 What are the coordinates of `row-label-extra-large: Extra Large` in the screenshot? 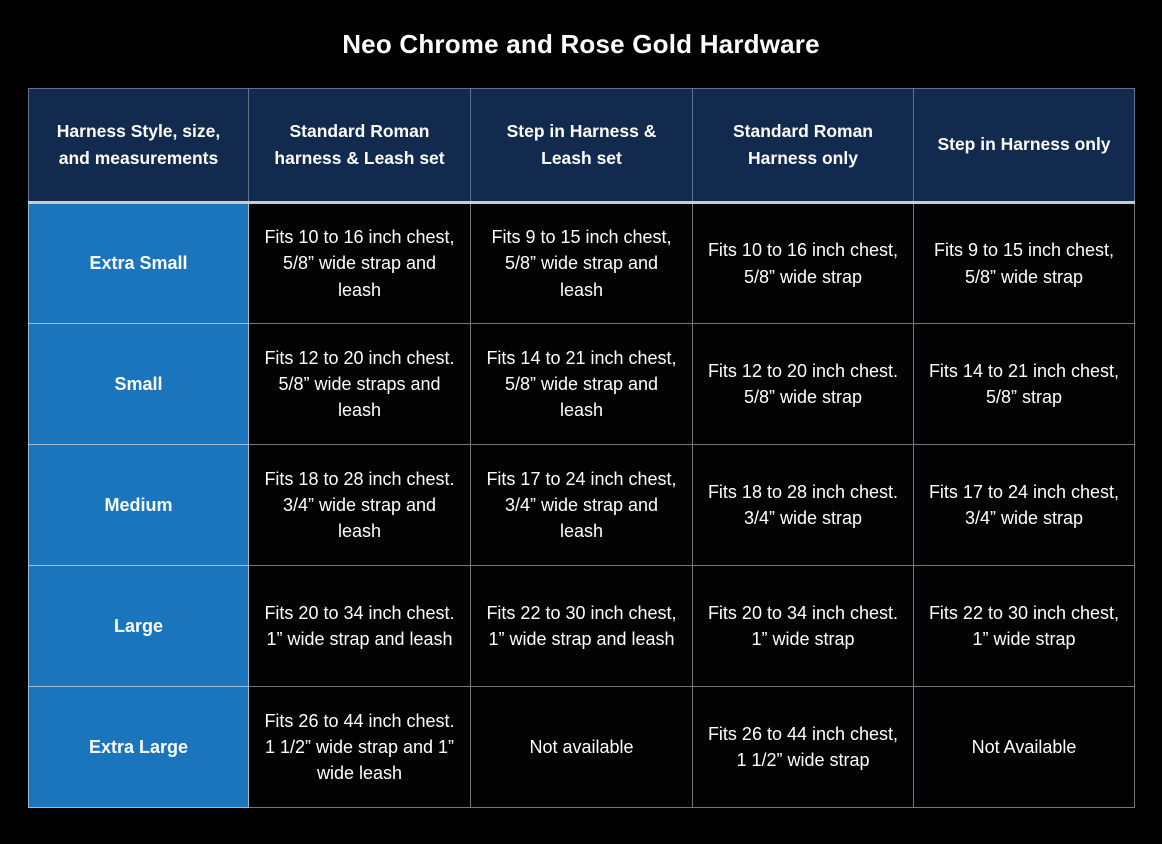 It's located at (138, 747).